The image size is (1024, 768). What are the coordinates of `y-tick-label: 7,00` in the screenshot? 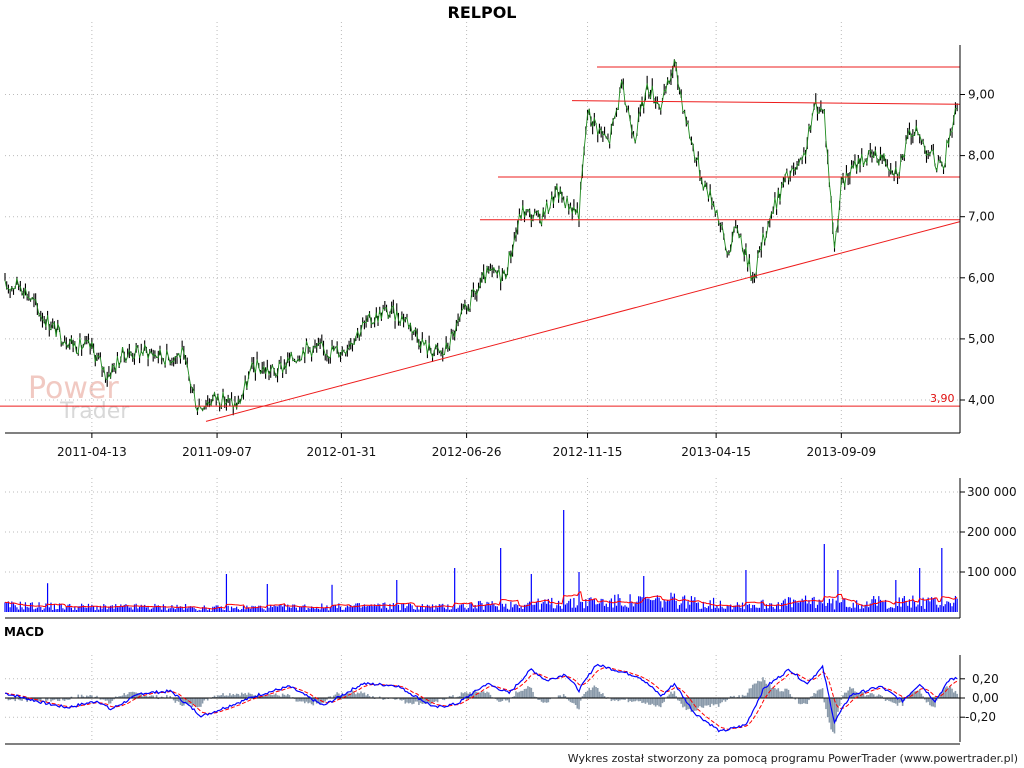 It's located at (981, 217).